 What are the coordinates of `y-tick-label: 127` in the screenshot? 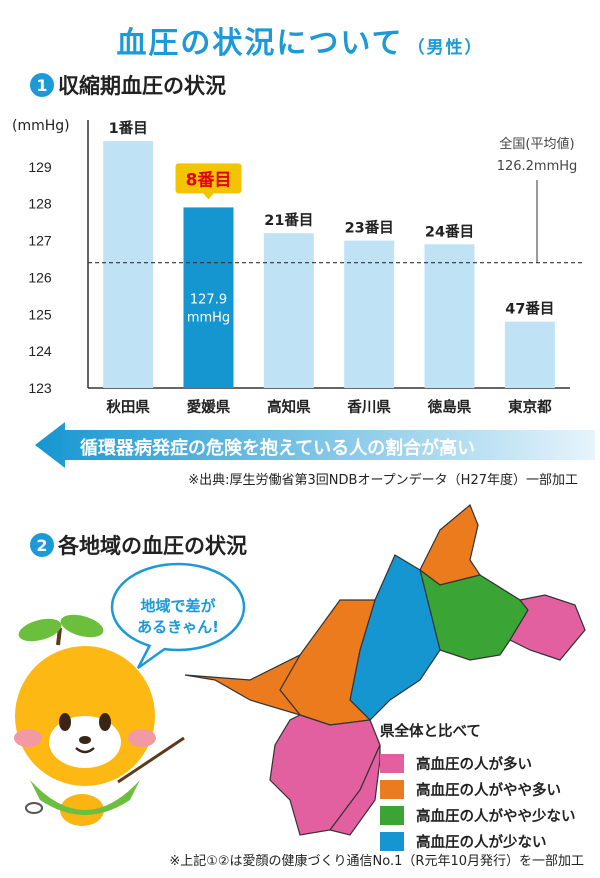 It's located at (40, 241).